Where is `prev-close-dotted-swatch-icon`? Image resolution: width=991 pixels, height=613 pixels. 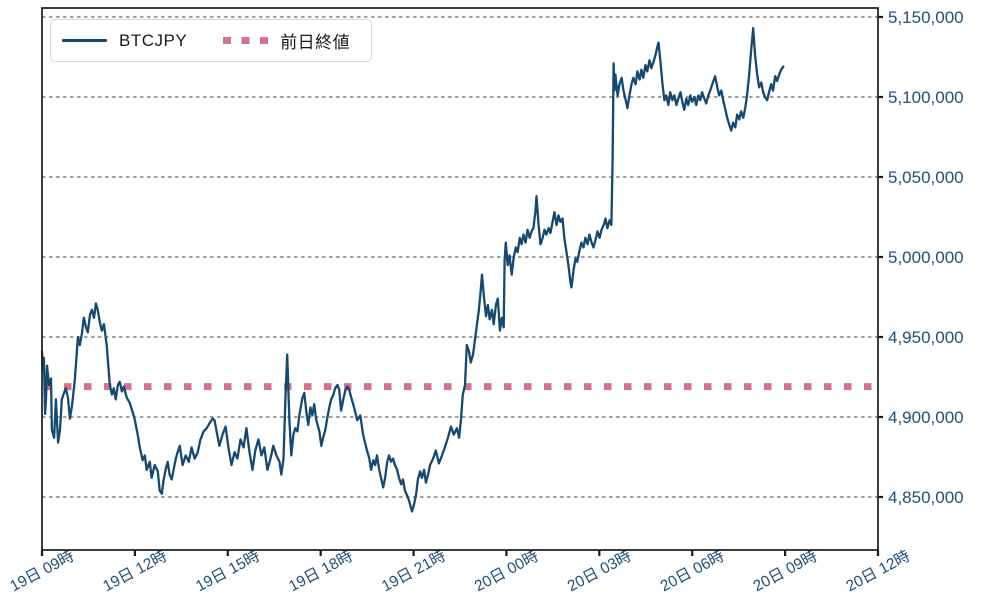
prev-close-dotted-swatch-icon is located at coordinates (246, 40).